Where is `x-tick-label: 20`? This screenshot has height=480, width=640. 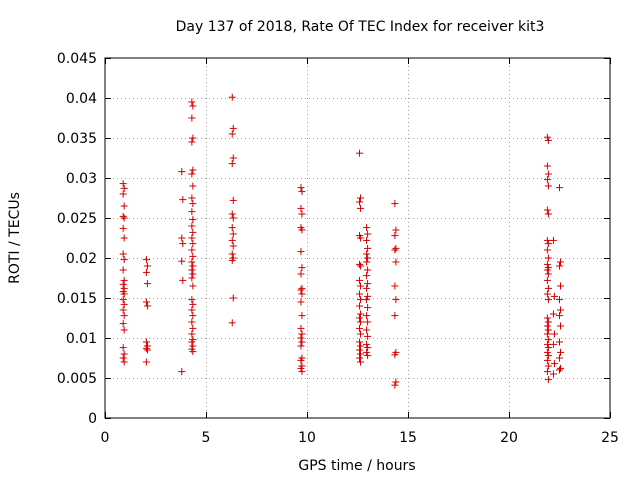 x-tick-label: 20 is located at coordinates (509, 438).